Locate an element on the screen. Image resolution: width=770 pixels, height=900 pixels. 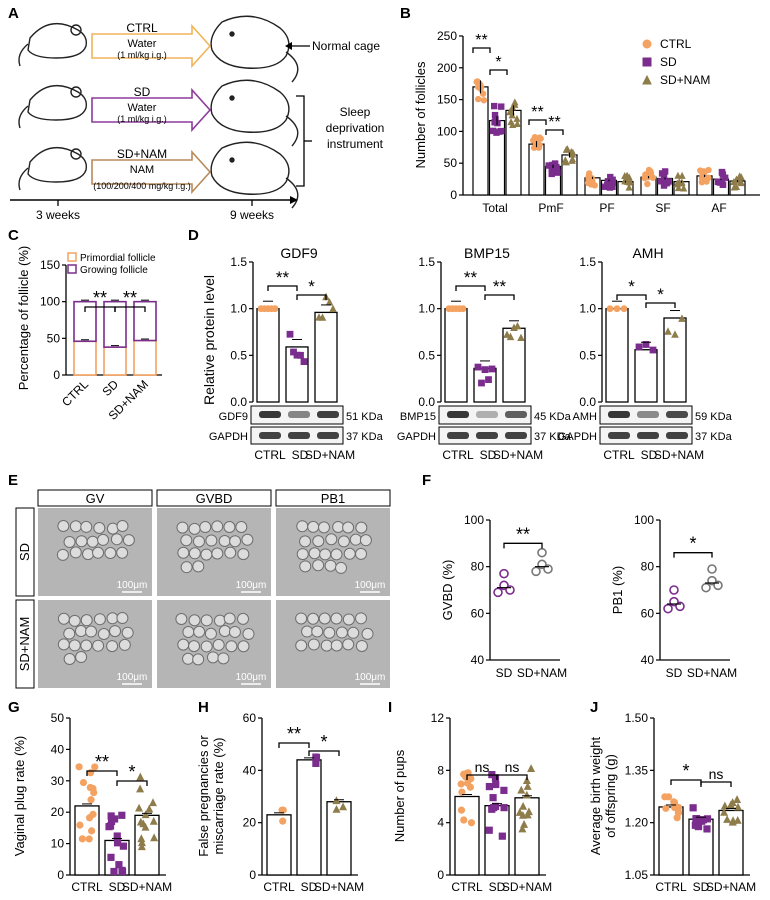
chart-j-category-label: SD is located at coordinates (701, 887).